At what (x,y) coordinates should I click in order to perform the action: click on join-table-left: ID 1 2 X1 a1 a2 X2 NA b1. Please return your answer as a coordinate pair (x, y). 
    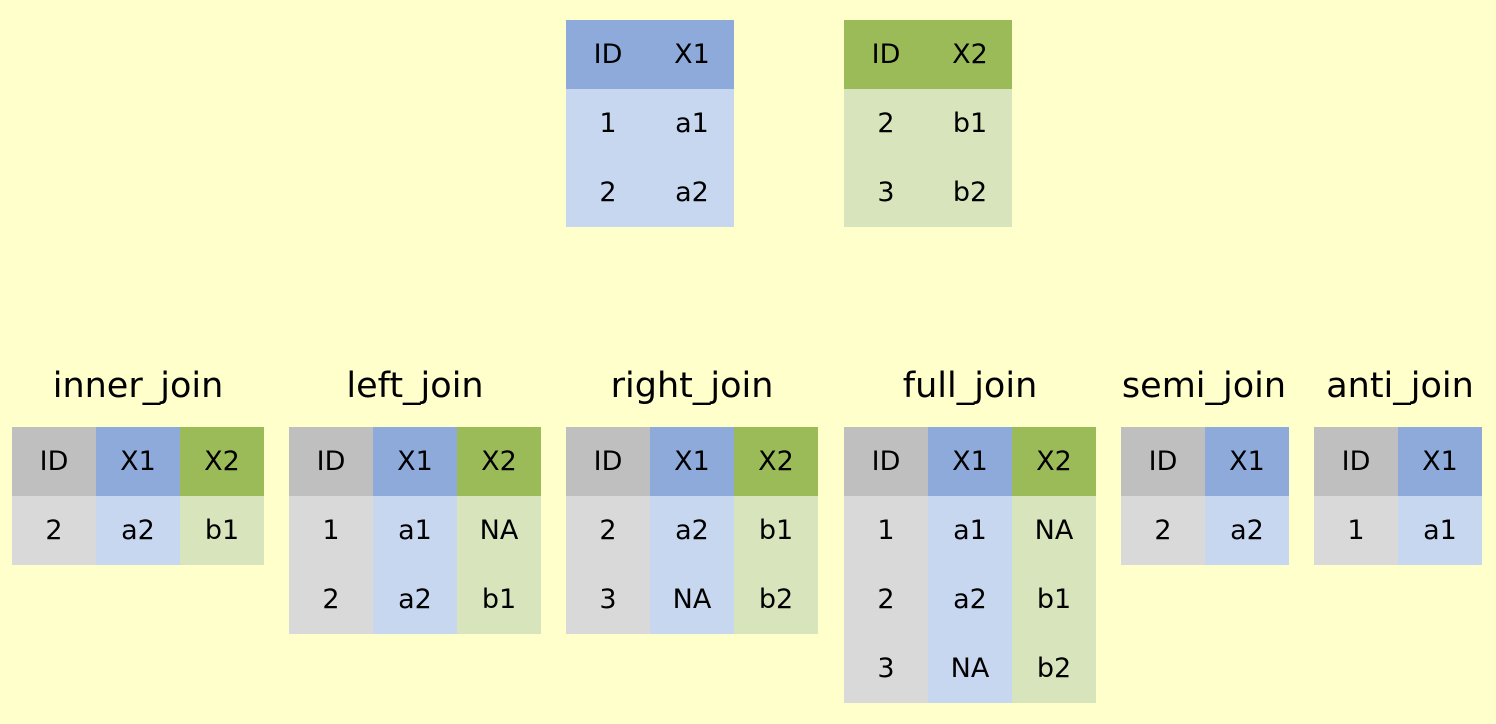
    Looking at the image, I should click on (415, 530).